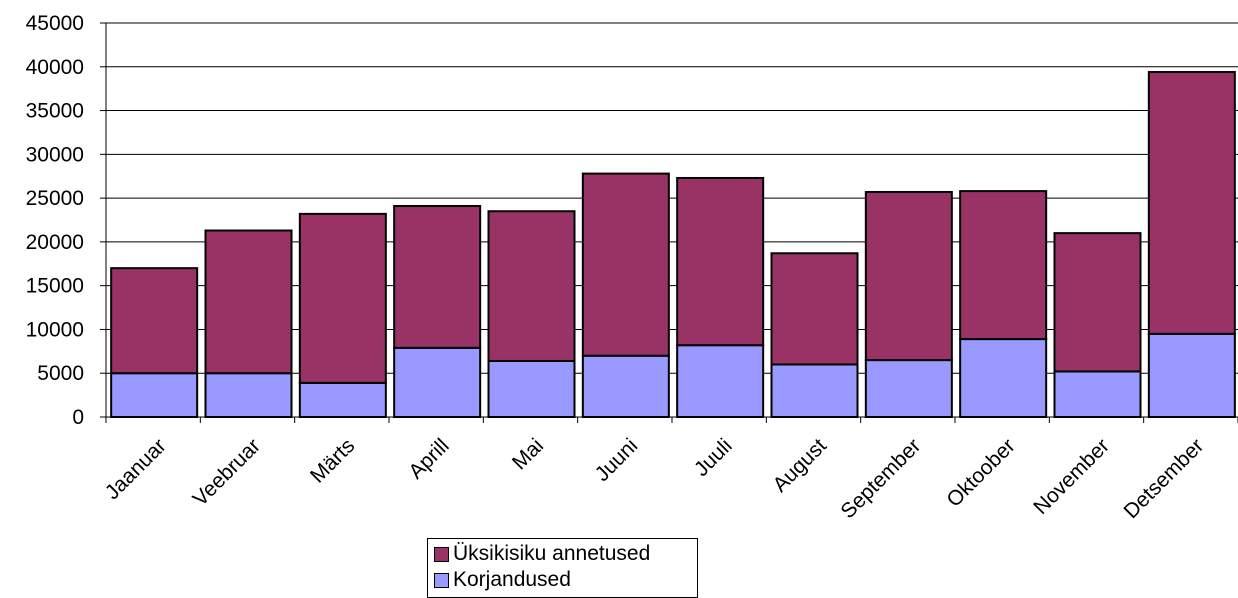 The width and height of the screenshot is (1238, 598). What do you see at coordinates (441, 554) in the screenshot?
I see `legend-swatch-uksikisiku-annetused` at bounding box center [441, 554].